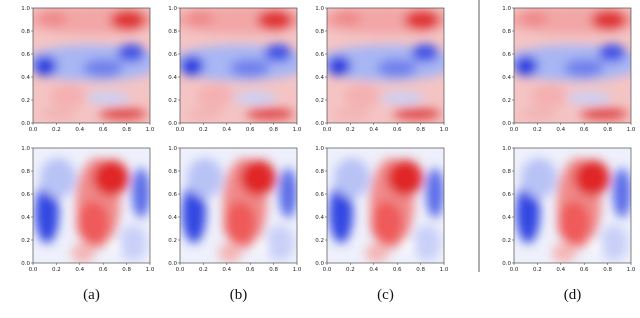 Image resolution: width=640 pixels, height=318 pixels. Describe the element at coordinates (573, 295) in the screenshot. I see `panel-label: (d)` at that location.